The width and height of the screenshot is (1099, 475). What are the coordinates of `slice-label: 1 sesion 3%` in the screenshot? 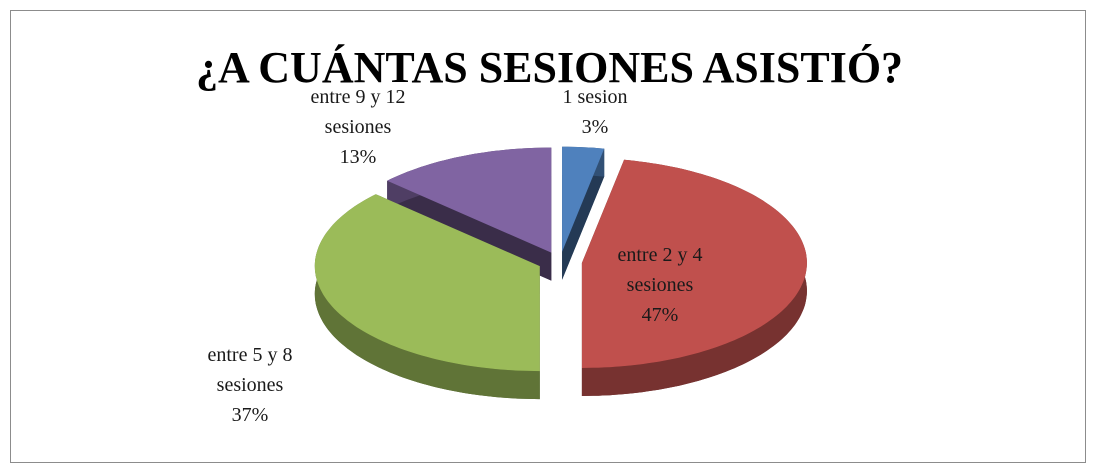 It's located at (595, 112).